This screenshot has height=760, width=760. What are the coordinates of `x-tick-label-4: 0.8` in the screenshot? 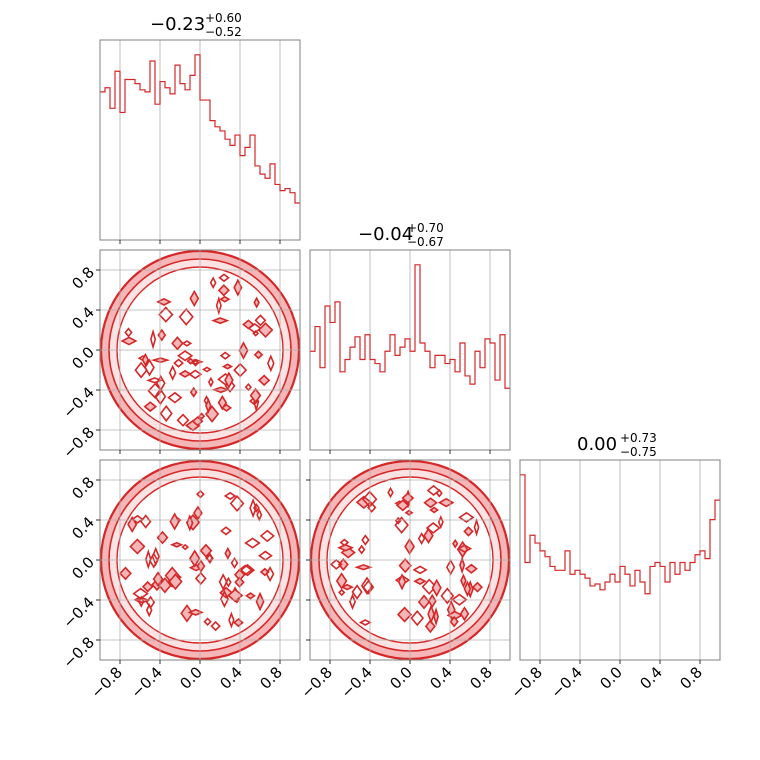 It's located at (691, 678).